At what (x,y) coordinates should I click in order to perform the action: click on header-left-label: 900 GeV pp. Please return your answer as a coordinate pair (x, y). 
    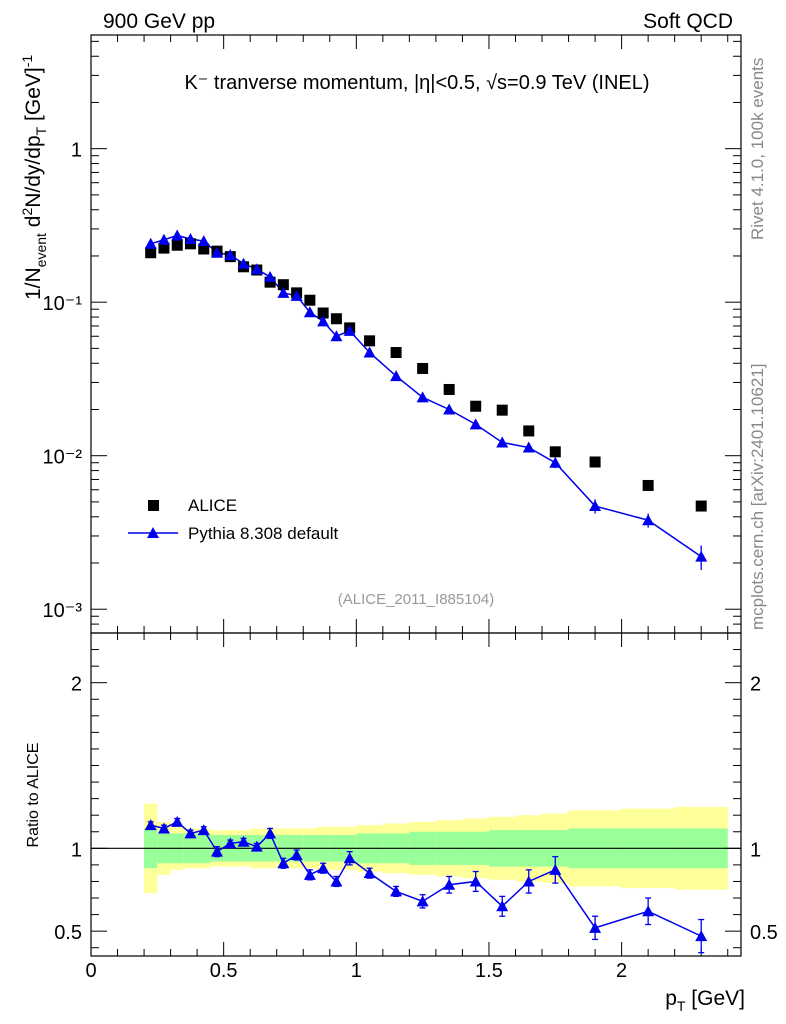
    Looking at the image, I should click on (159, 21).